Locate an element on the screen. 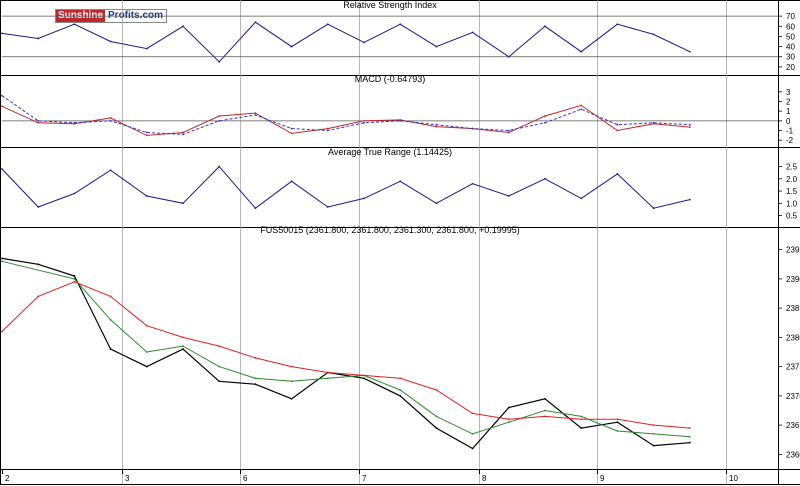  y-tick-label-3-5: 2370 is located at coordinates (793, 396).